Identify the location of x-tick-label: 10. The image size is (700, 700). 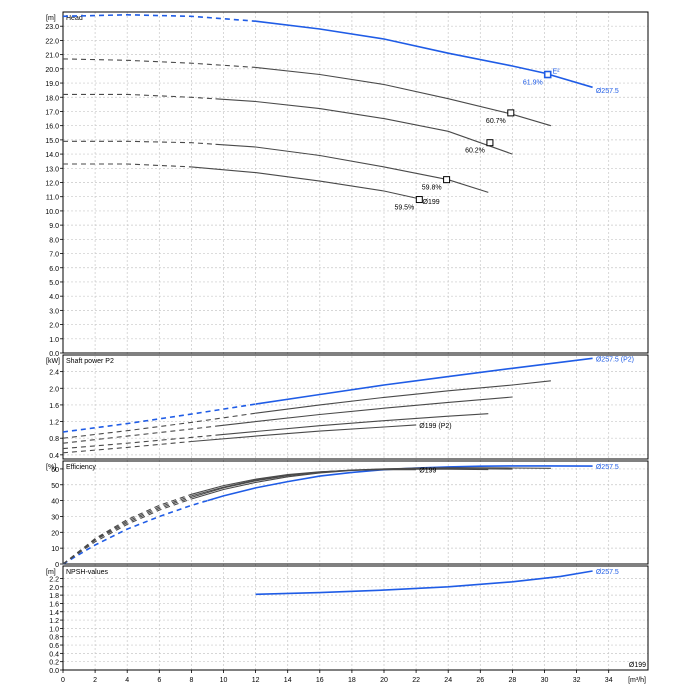
(224, 680).